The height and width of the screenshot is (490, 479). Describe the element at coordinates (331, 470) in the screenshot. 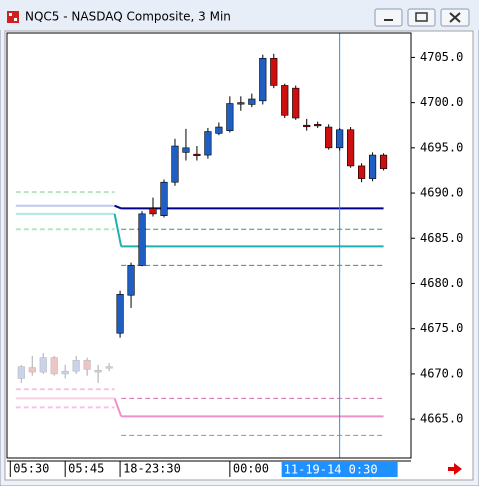

I see `cursor-label: 11-19-14 0:30` at that location.